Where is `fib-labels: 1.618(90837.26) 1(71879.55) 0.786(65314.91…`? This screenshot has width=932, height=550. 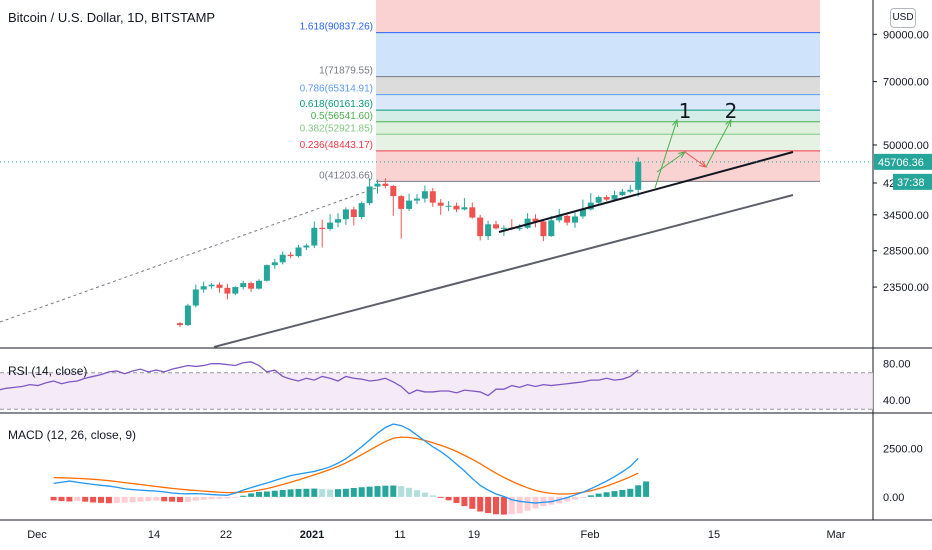 fib-labels: 1.618(90837.26) 1(71879.55) 0.786(65314.91… is located at coordinates (336, 102).